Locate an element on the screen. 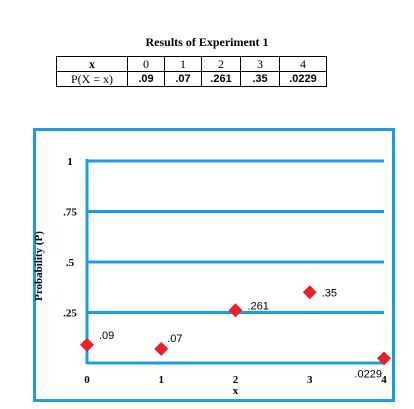 This screenshot has height=409, width=414. p-cell: .09 is located at coordinates (146, 79).